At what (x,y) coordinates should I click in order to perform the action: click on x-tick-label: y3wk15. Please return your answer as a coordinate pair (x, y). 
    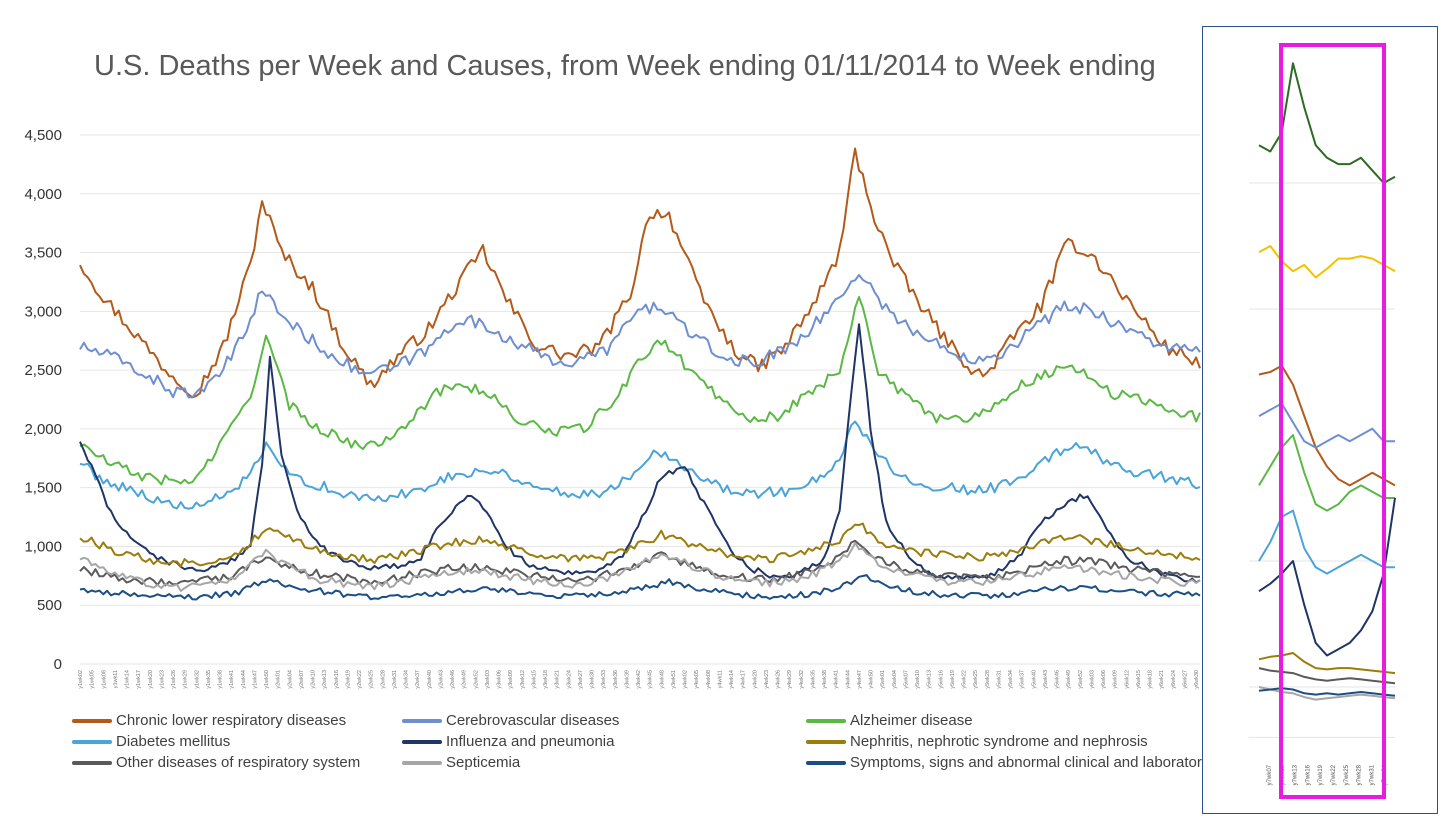
    Looking at the image, I should click on (534, 679).